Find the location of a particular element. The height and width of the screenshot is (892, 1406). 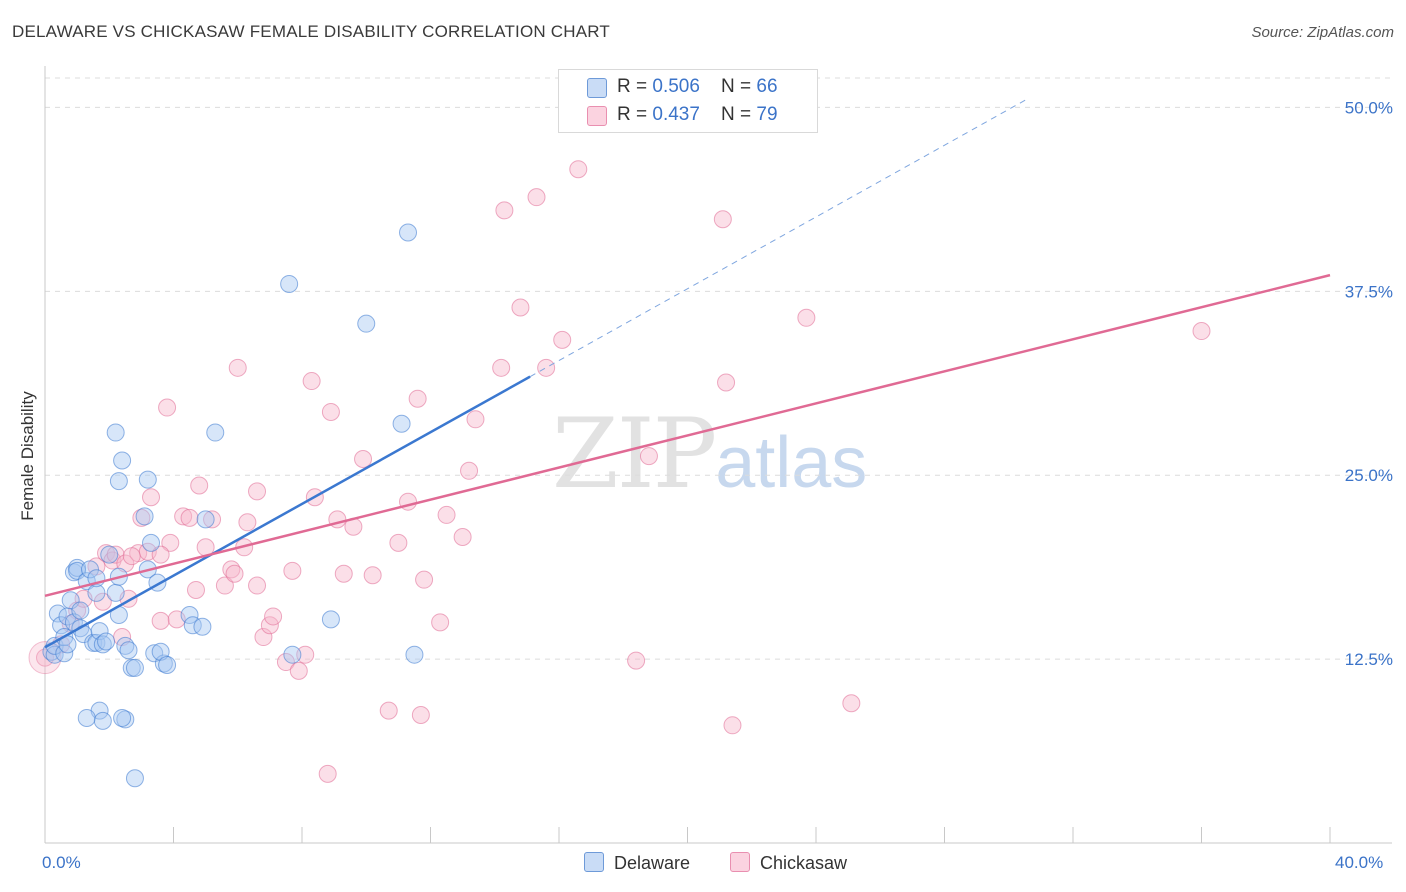

bottom-legend-label-delaware: Delaware is located at coordinates (652, 863).